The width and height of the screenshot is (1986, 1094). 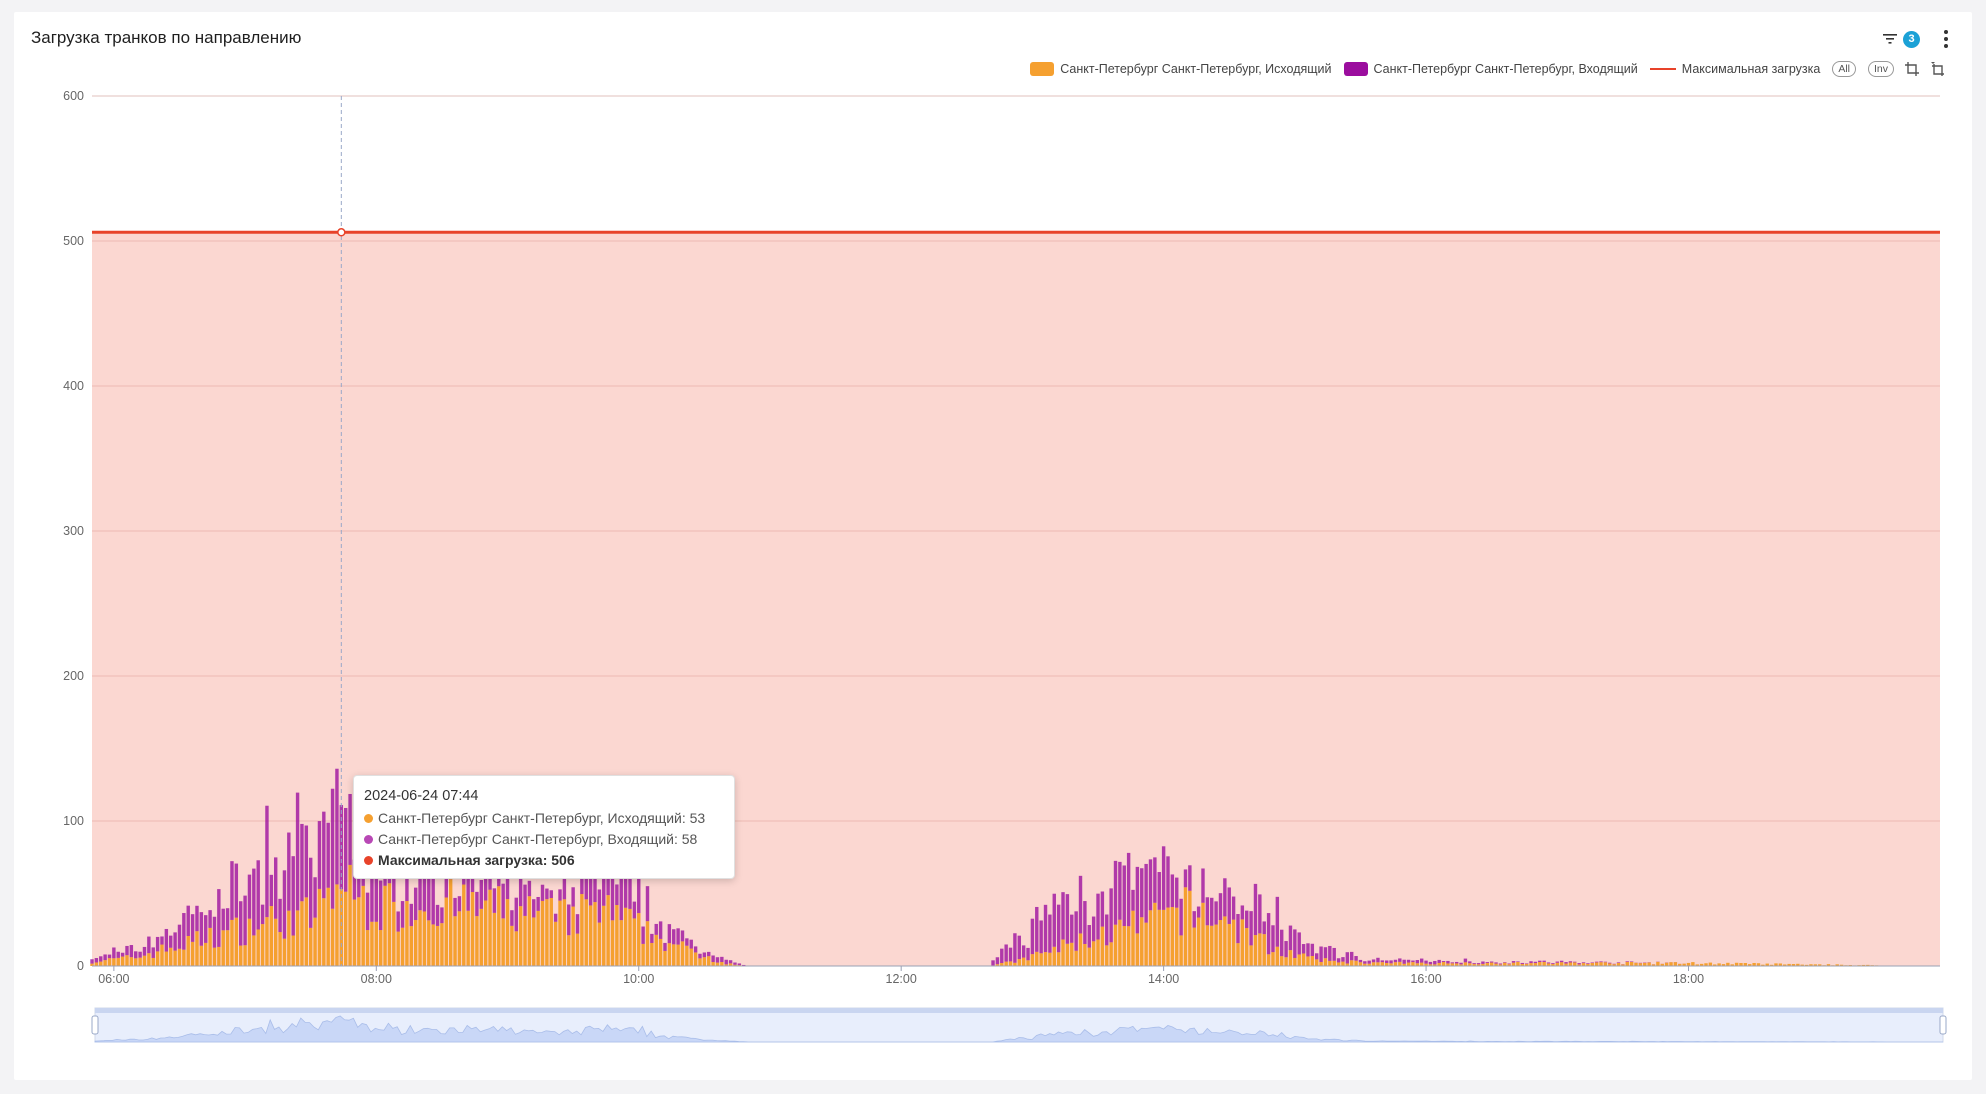 I want to click on y-tick-label-0: 0, so click(x=80, y=966).